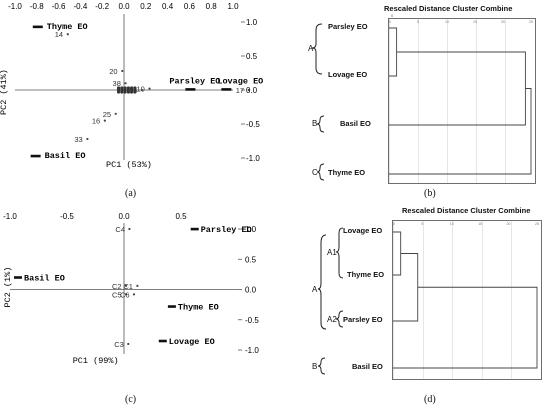  What do you see at coordinates (96, 361) in the screenshot?
I see `x-axis-label: PC1 (99%)` at bounding box center [96, 361].